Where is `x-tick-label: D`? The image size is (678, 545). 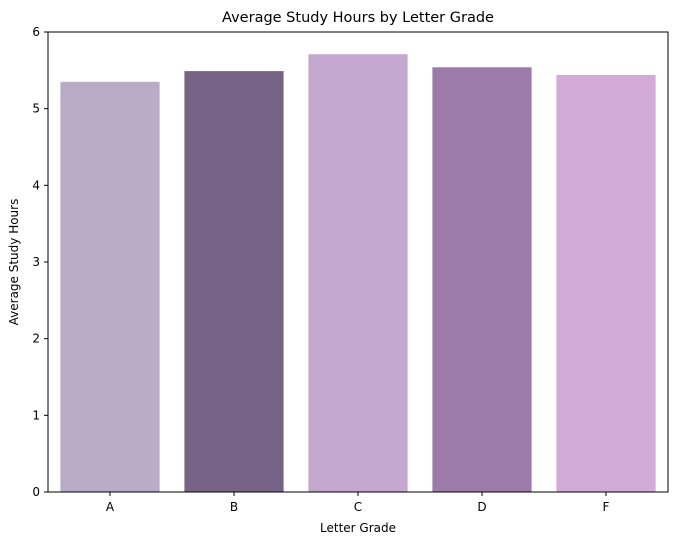
x-tick-label: D is located at coordinates (481, 507).